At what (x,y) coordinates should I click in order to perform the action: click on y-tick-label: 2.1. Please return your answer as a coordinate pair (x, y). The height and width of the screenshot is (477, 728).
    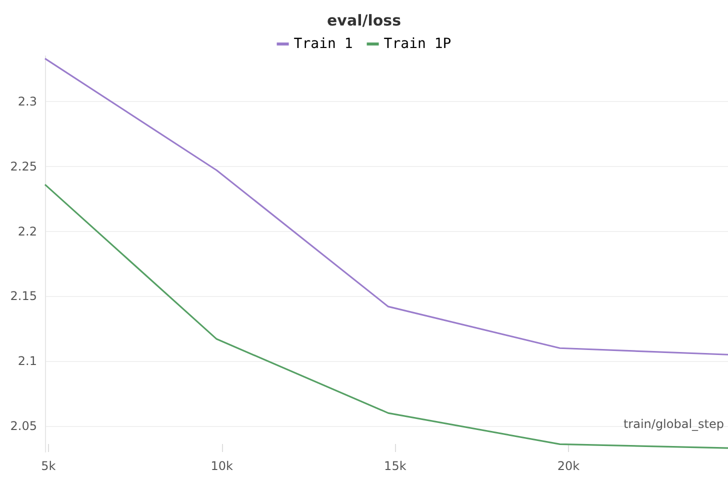
    Looking at the image, I should click on (27, 361).